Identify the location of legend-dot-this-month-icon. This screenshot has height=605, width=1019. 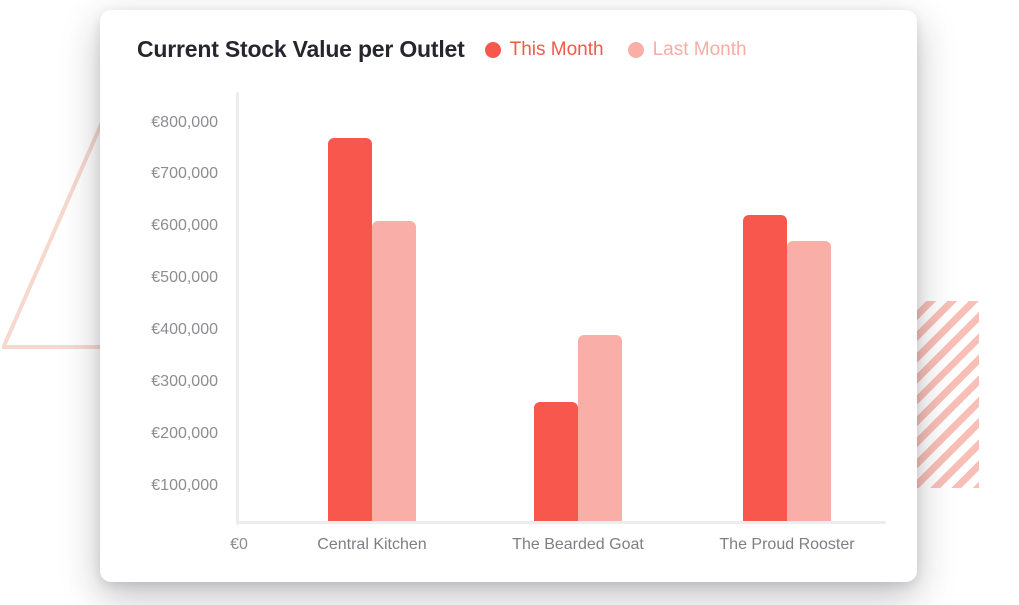
(492, 49).